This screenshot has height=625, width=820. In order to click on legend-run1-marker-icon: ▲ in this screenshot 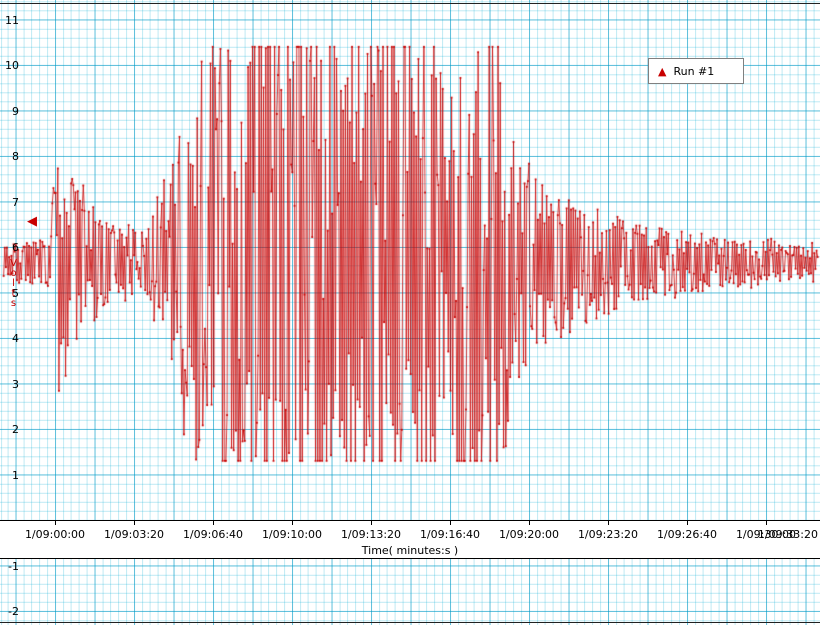, I will do `click(662, 71)`.